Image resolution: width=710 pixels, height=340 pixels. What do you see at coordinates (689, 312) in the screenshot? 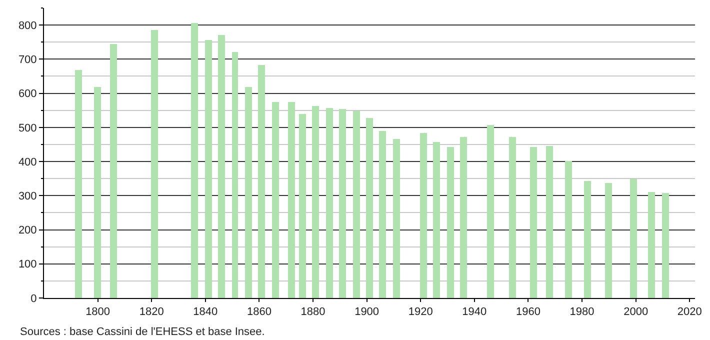
I see `x-tick-label: 2020` at bounding box center [689, 312].